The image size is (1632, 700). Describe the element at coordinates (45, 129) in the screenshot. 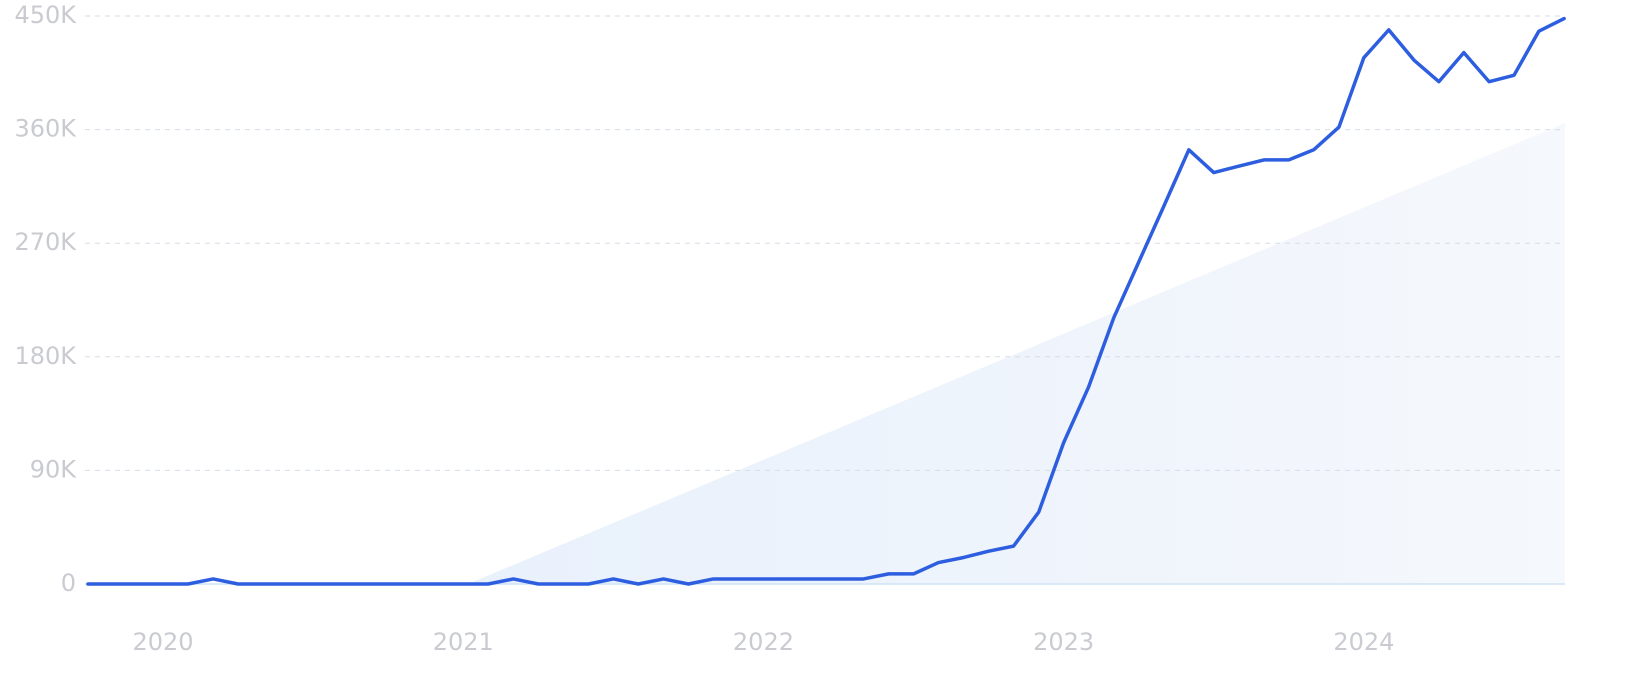

I see `y-tick-label: 360K` at that location.